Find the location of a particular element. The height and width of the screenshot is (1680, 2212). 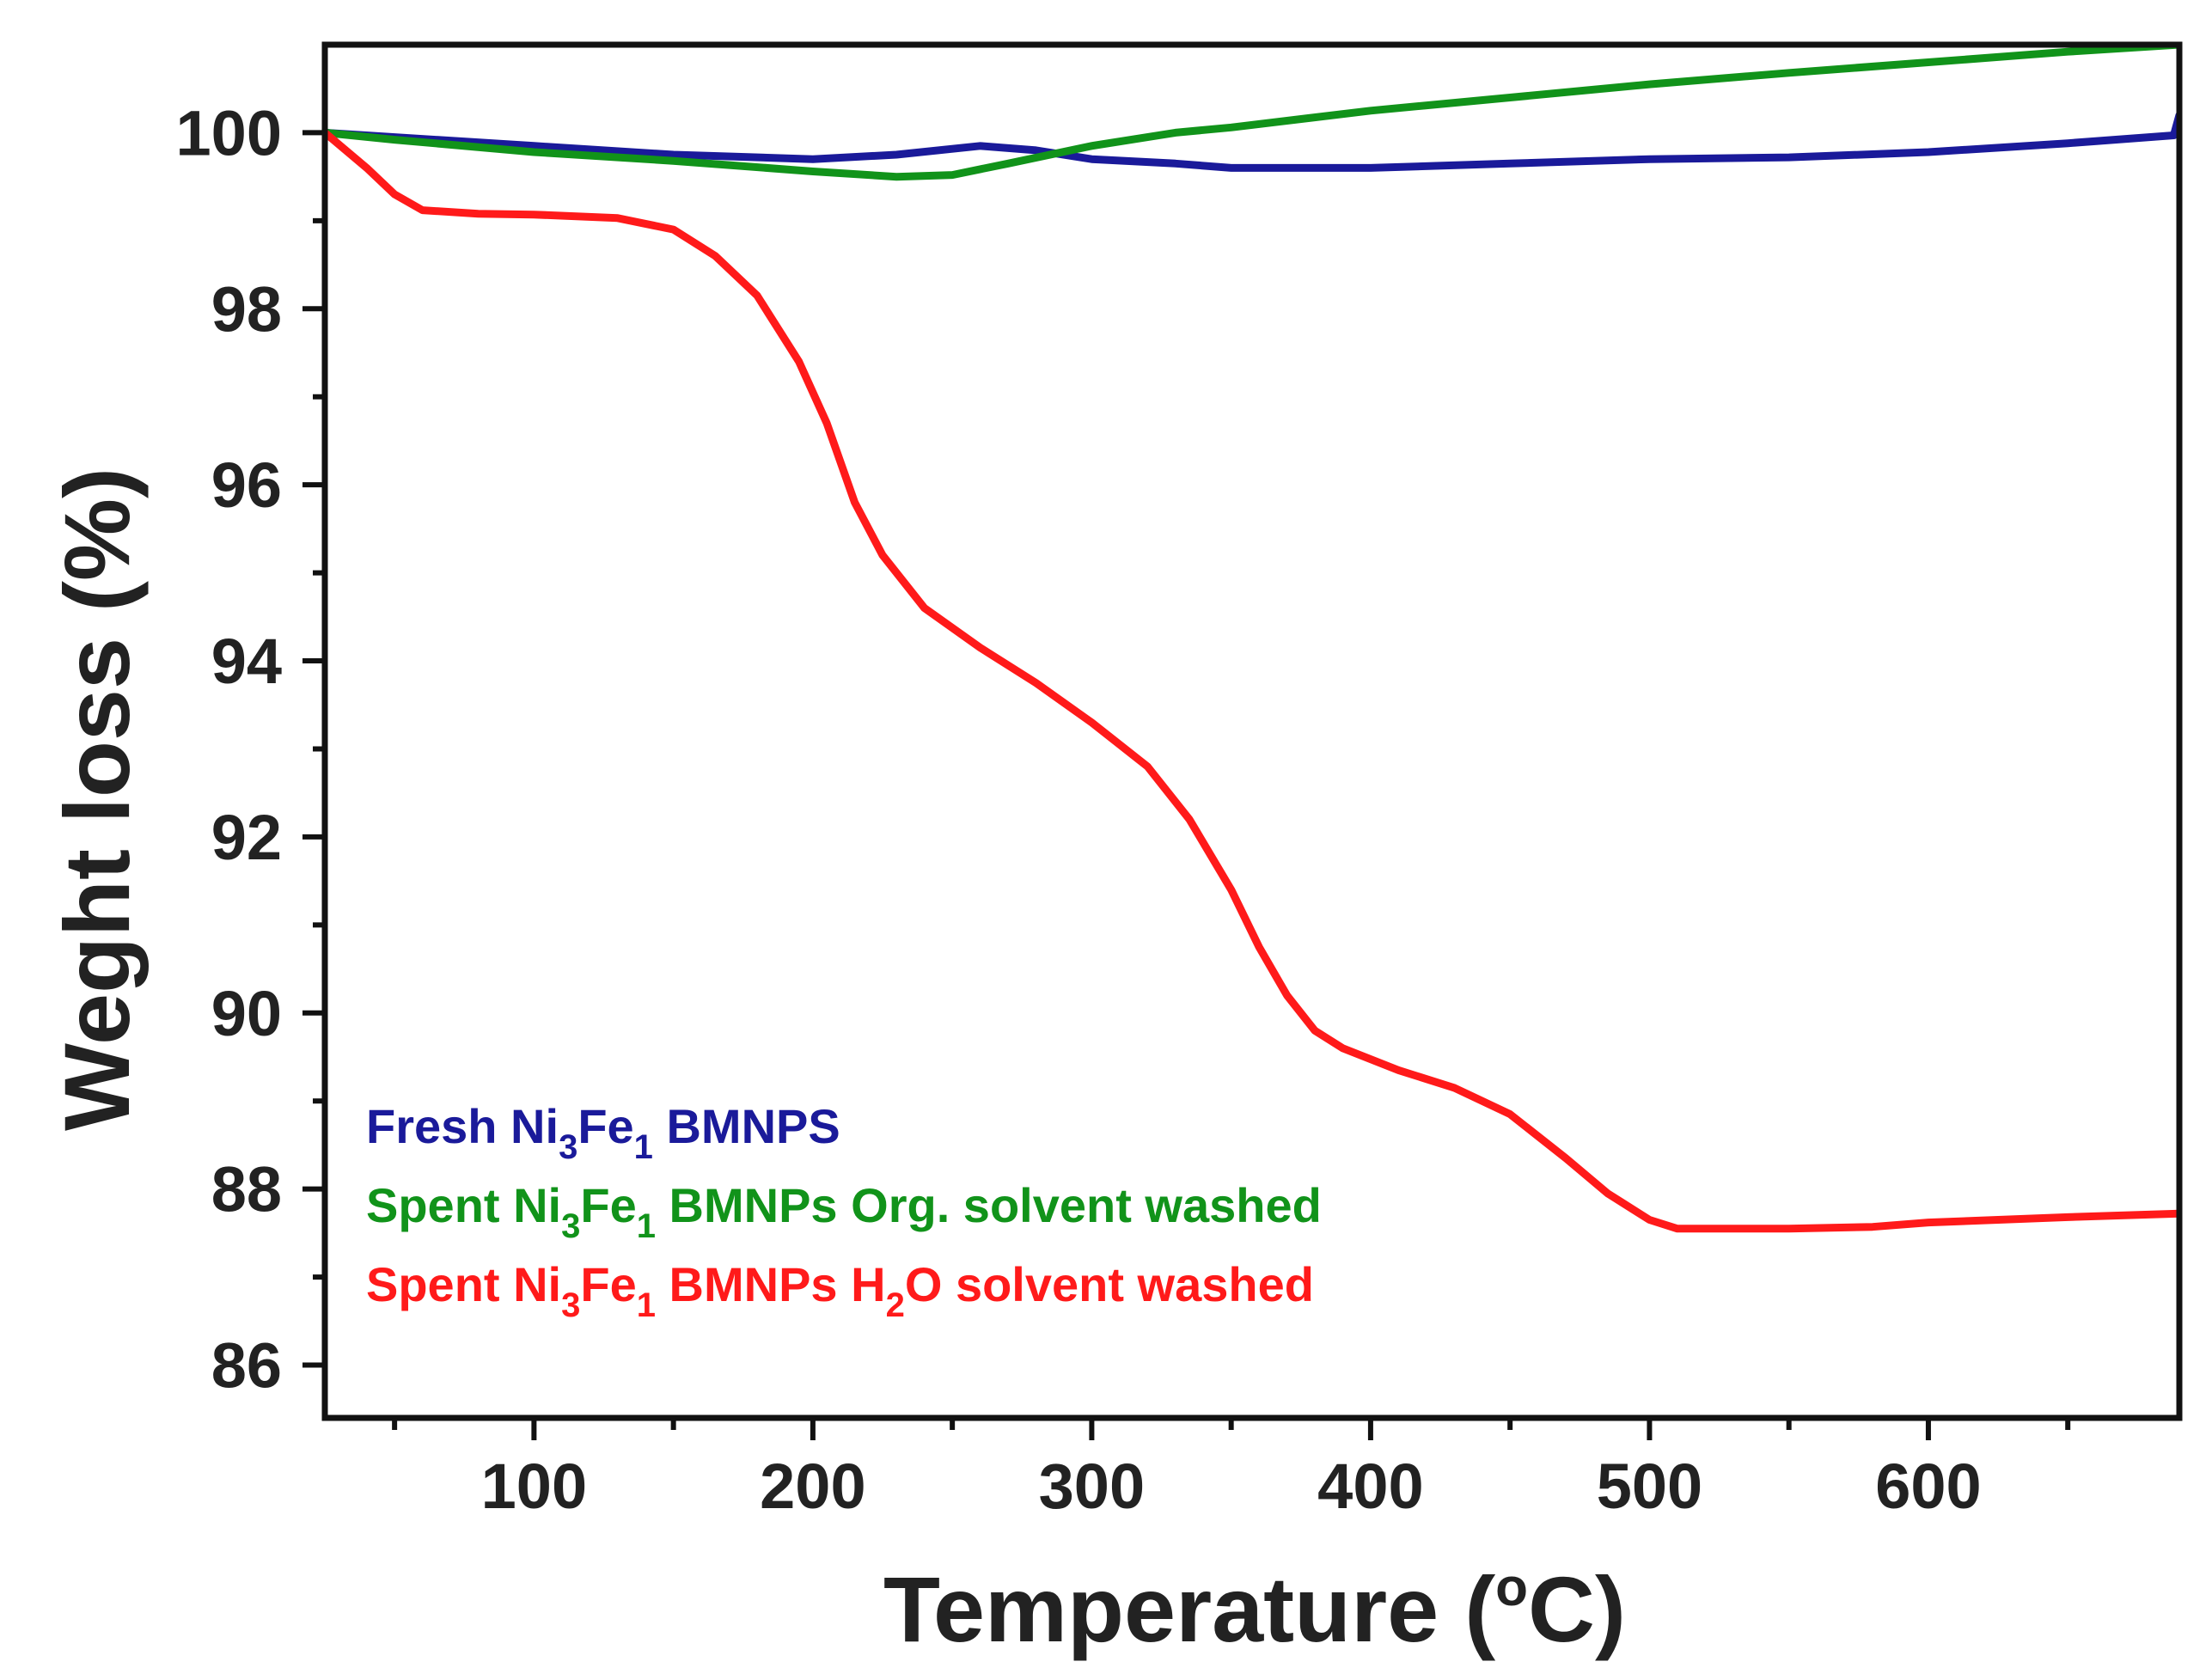

x-tick-label-500: 500 is located at coordinates (1650, 1486).